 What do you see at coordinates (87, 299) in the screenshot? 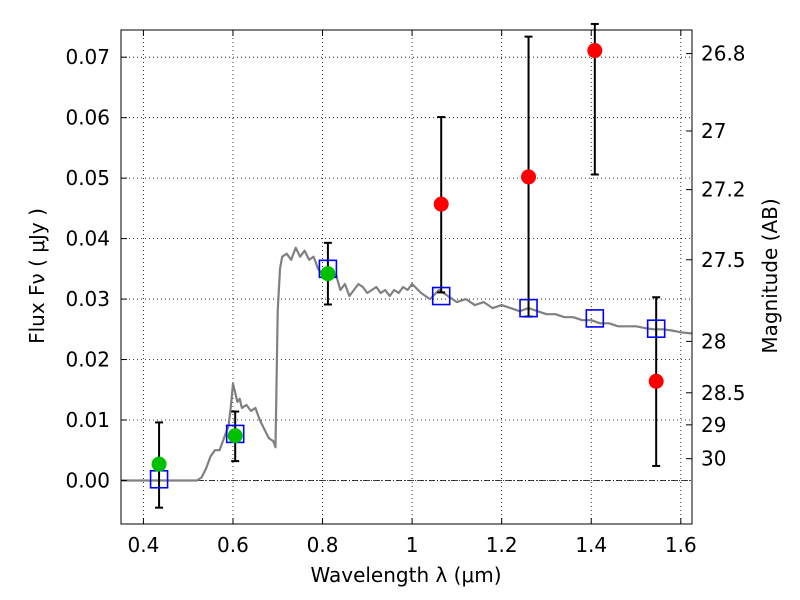
I see `y-tick-label: 0.03` at bounding box center [87, 299].